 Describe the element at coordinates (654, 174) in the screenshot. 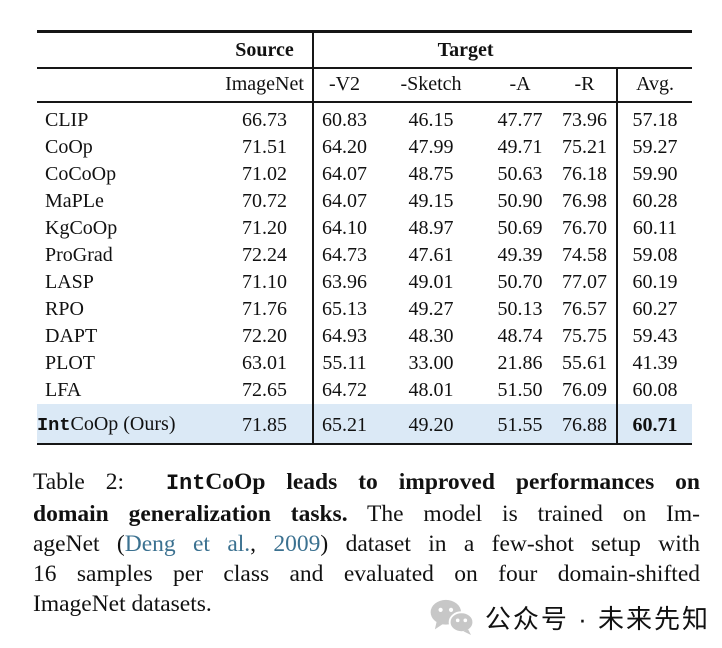

I see `value-cell: 59.90` at that location.